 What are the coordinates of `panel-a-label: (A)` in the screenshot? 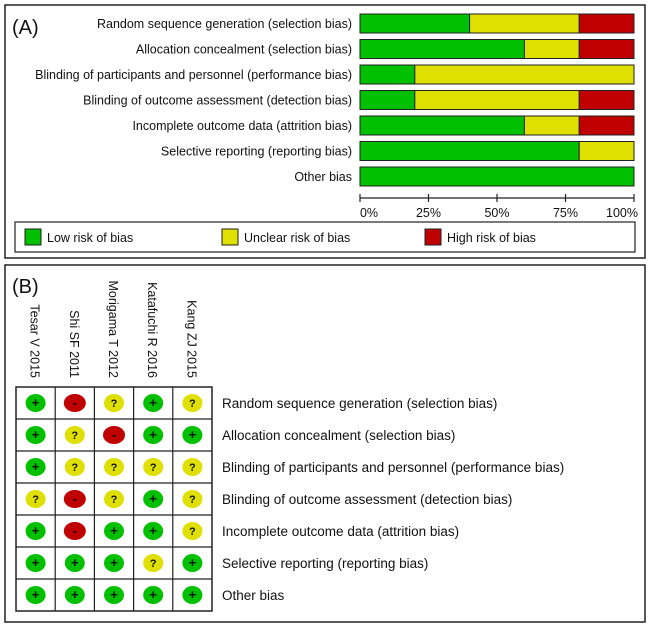 It's located at (25, 28).